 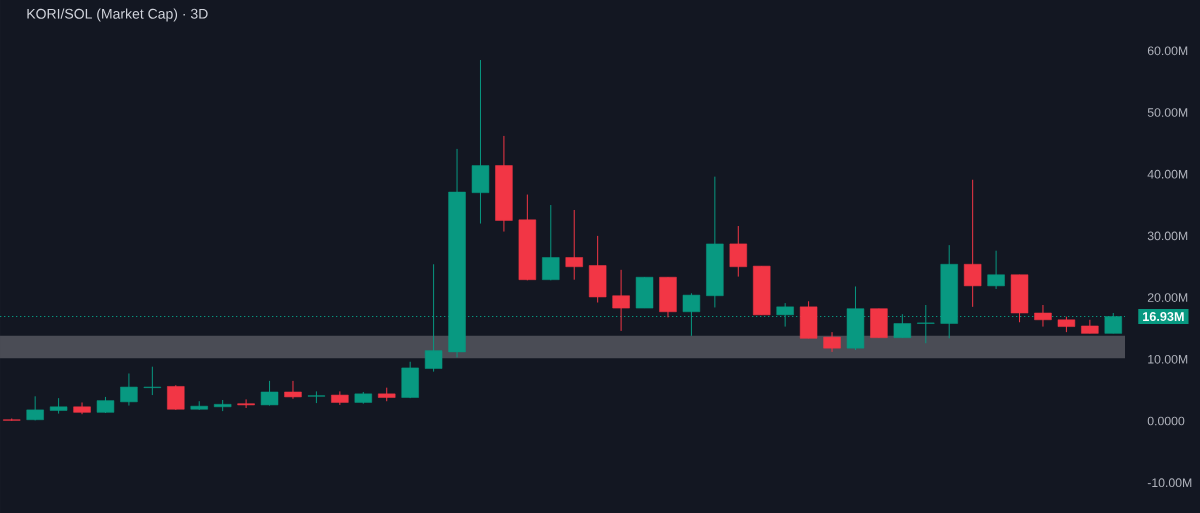 I want to click on y-tick-label: 50.00M, so click(x=1167, y=112).